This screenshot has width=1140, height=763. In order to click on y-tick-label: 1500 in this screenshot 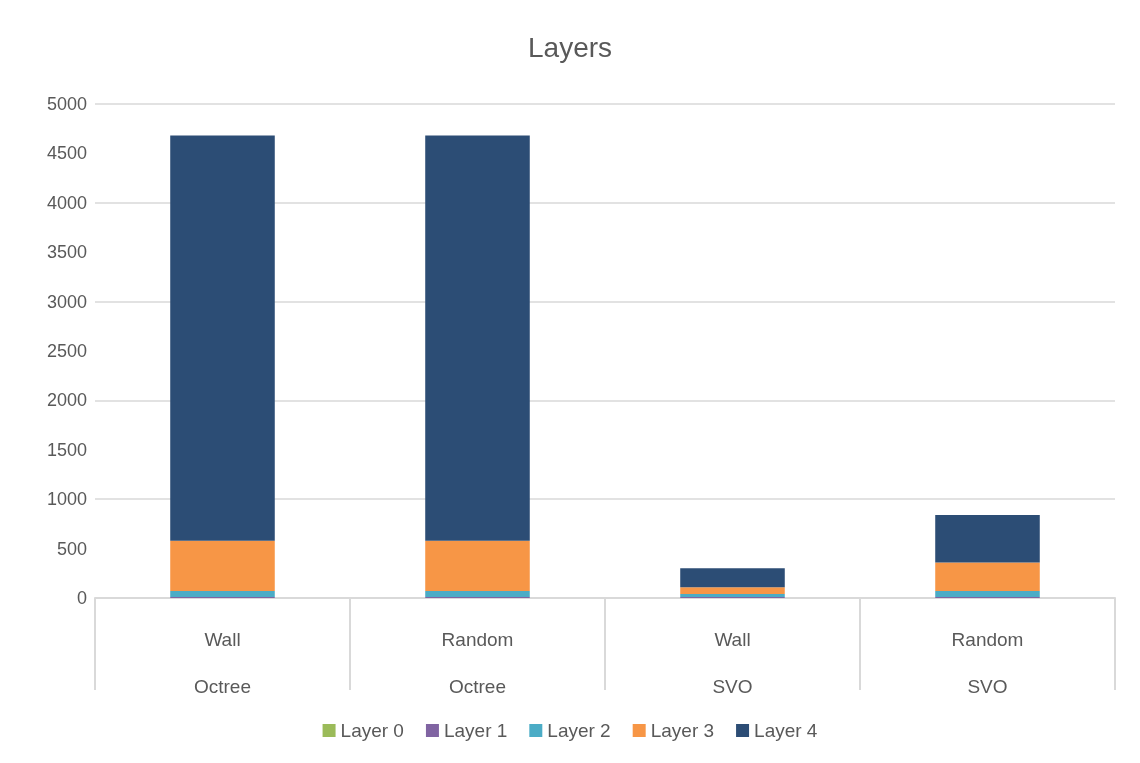, I will do `click(66, 449)`.